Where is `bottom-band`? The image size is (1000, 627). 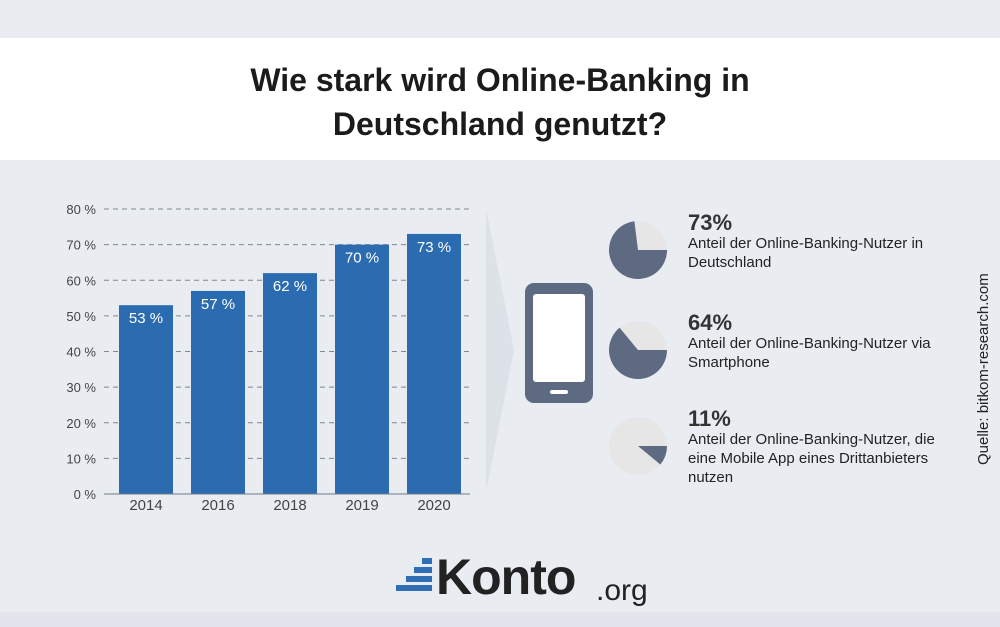
bottom-band is located at coordinates (500, 619).